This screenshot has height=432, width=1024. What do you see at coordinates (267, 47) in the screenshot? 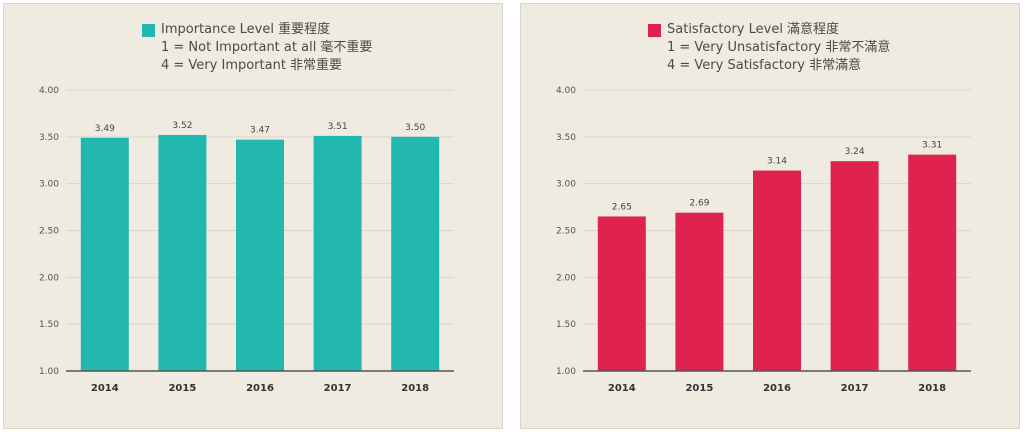
I see `legend-scale-min: 1 = Not Important at all 毫不重要` at bounding box center [267, 47].